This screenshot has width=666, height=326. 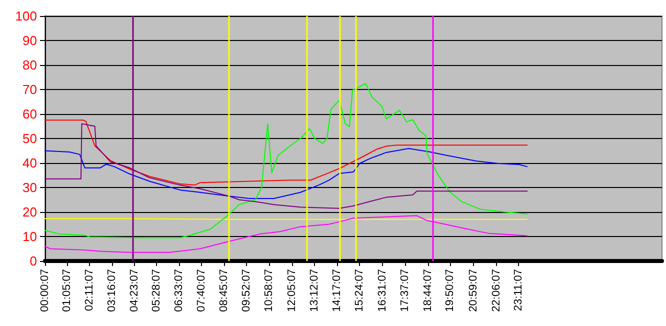 What do you see at coordinates (26, 16) in the screenshot?
I see `y-tick-label: 100` at bounding box center [26, 16].